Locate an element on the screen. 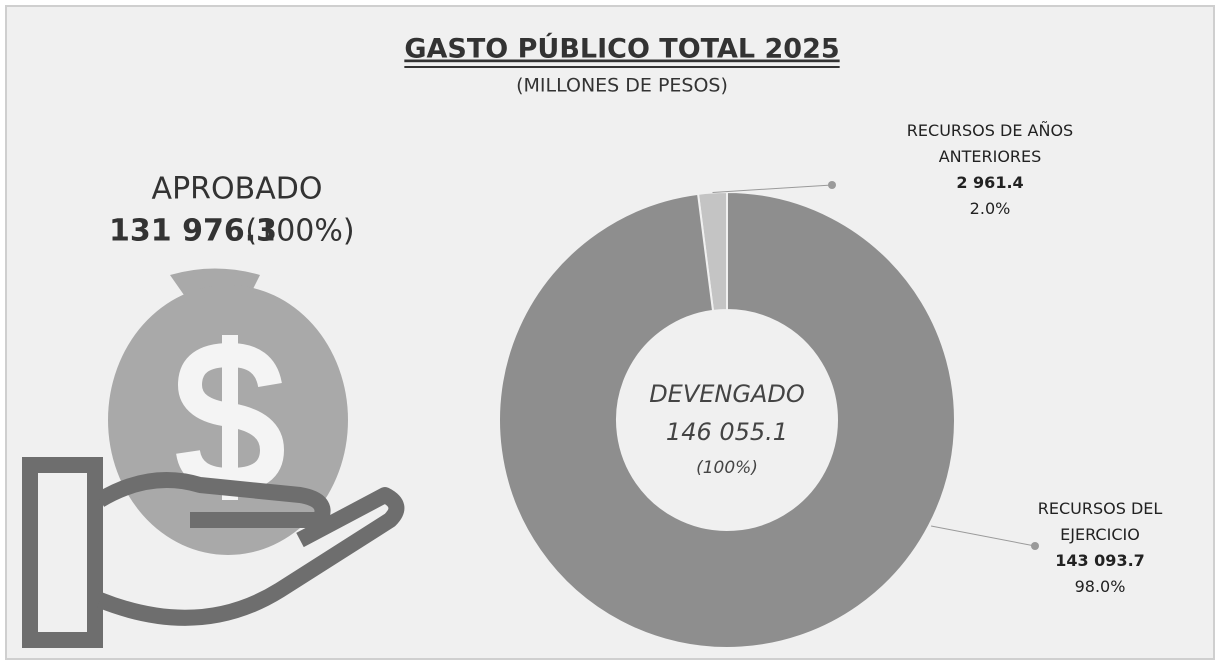 The height and width of the screenshot is (665, 1220). label-box: RECURSOS DE AÑOS ANTERIORES 2 961.4 2.0% is located at coordinates (990, 170).